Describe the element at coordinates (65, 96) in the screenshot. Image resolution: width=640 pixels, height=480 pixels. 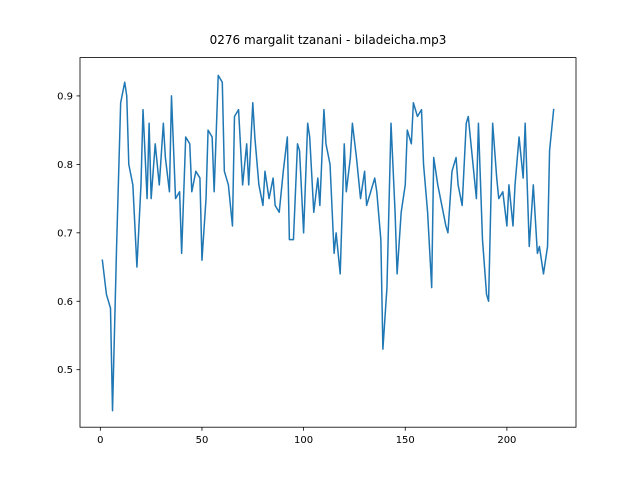
I see `y-tick-label: 0.9` at that location.